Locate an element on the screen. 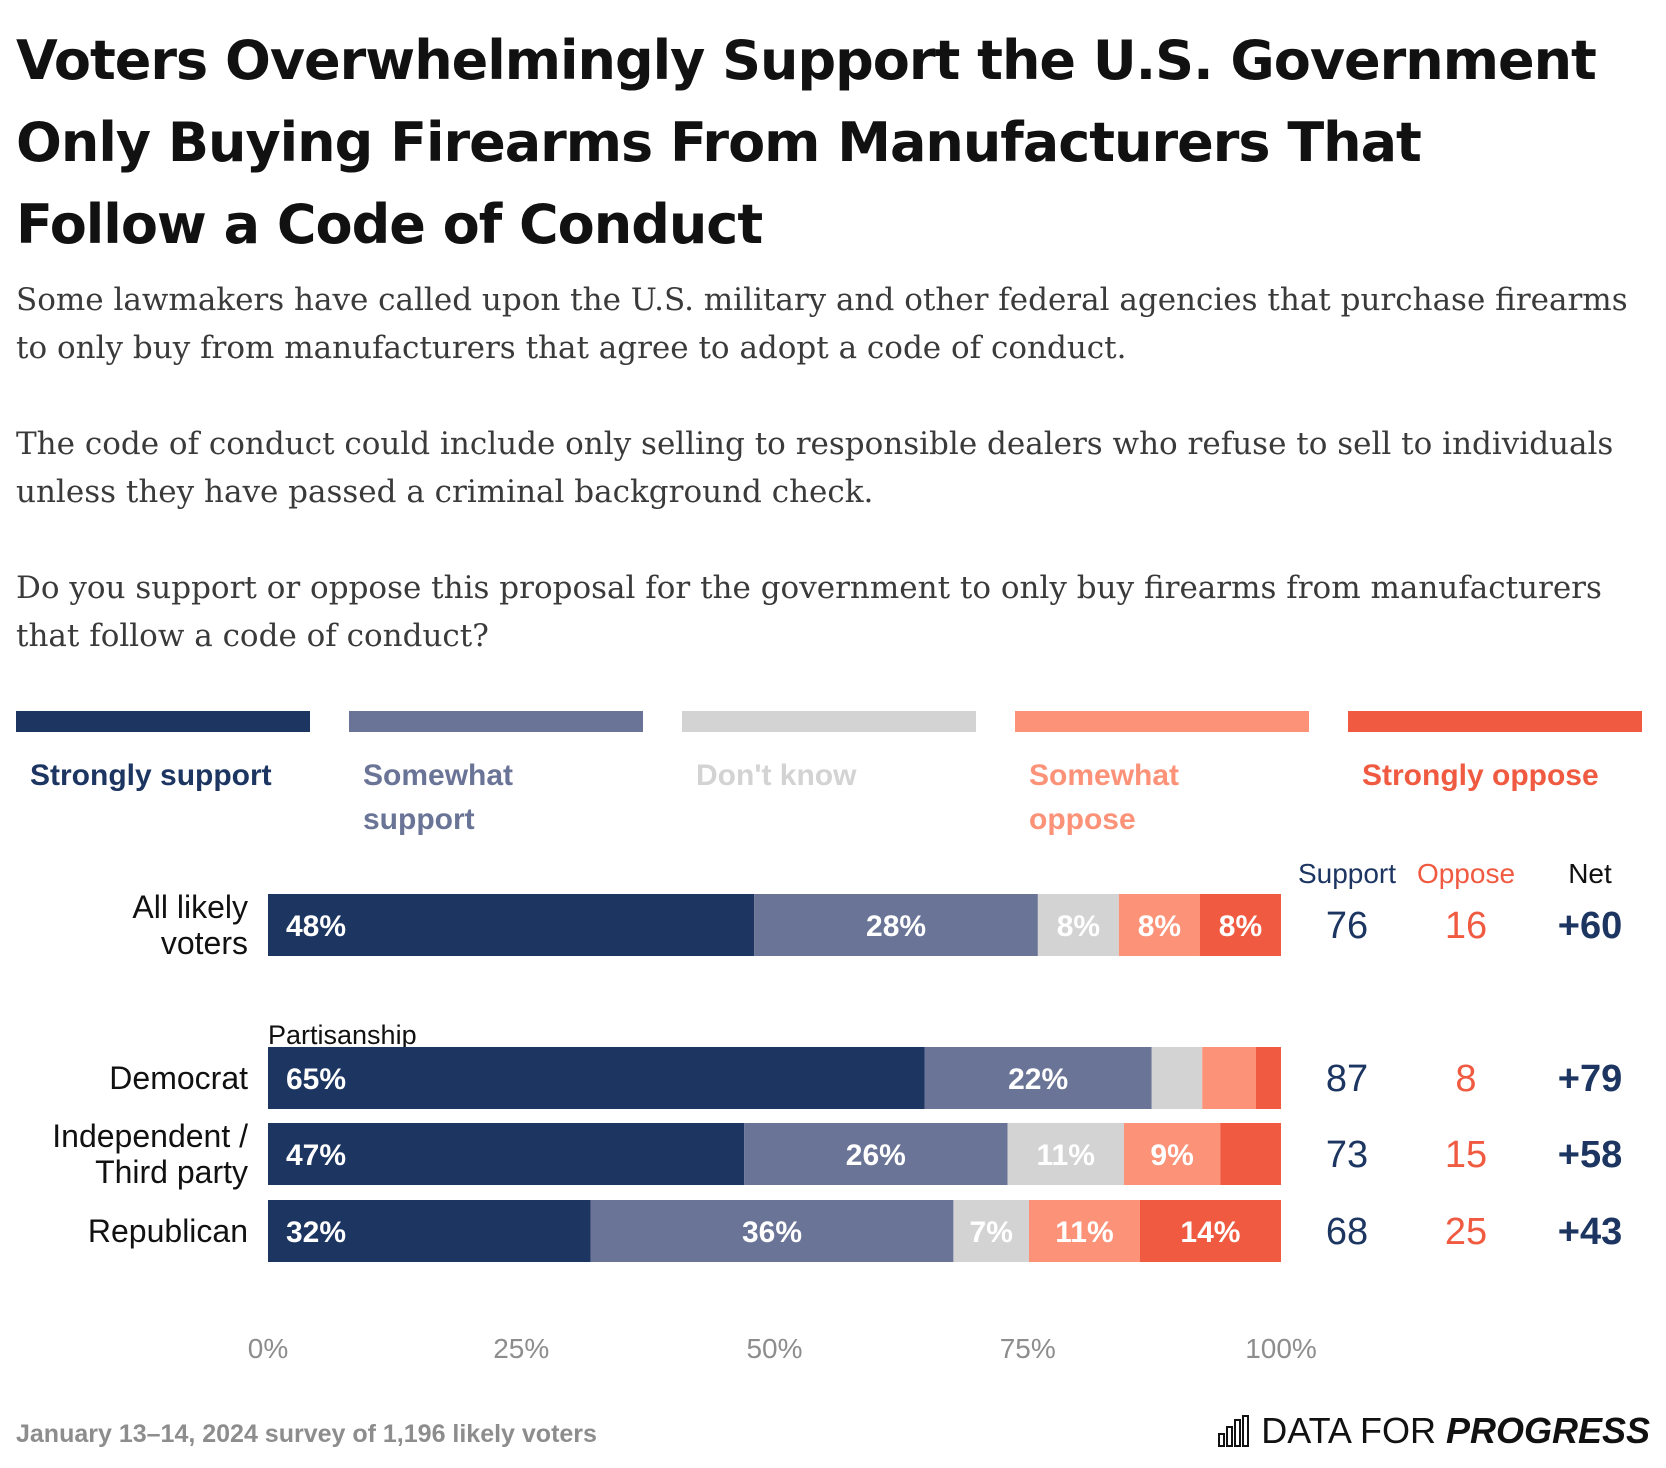  brand-logo: DATA FOR PROGRESS is located at coordinates (1433, 1431).